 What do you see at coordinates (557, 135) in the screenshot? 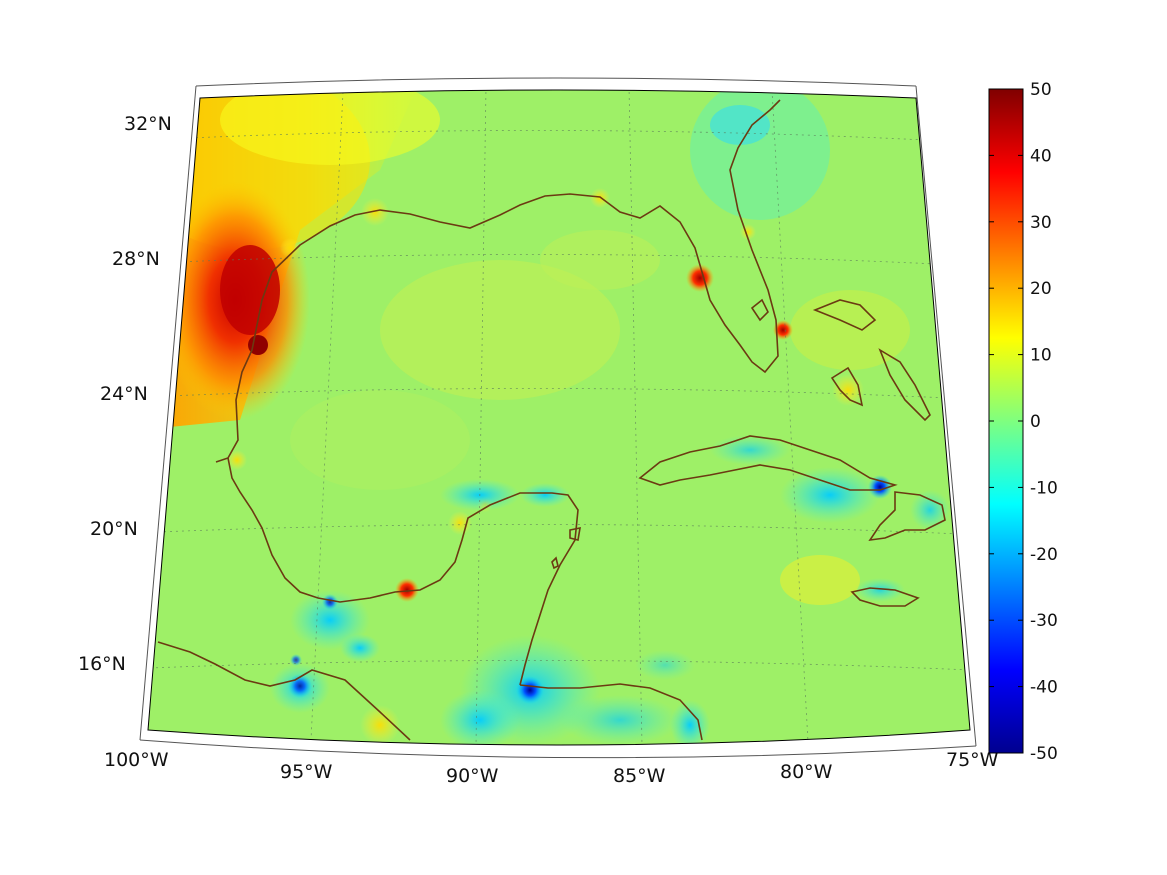
I see `parallel-32n` at bounding box center [557, 135].